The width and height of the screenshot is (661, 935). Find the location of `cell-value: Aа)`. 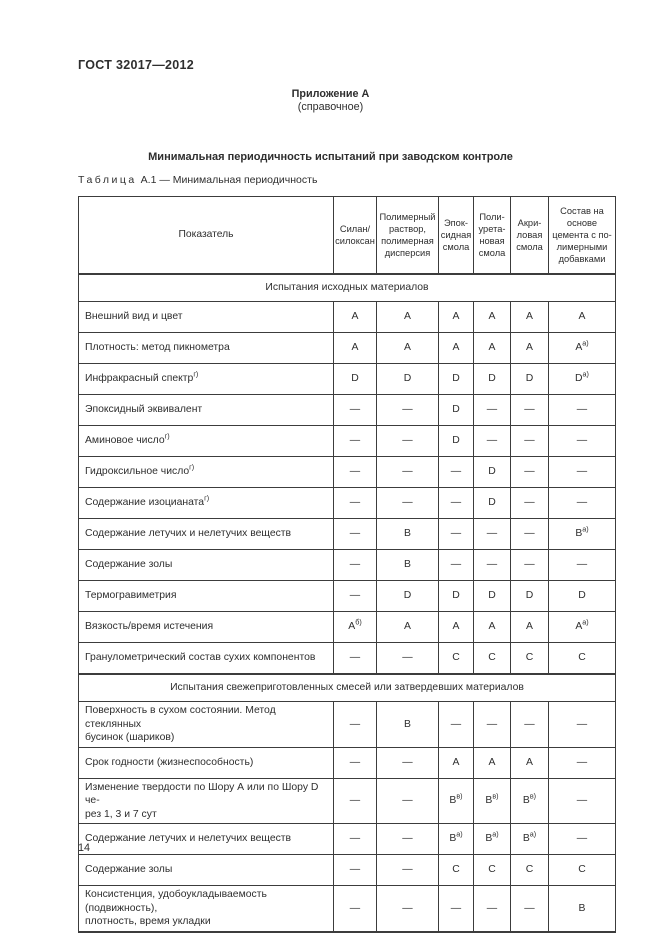

cell-value: Aа) is located at coordinates (582, 627).